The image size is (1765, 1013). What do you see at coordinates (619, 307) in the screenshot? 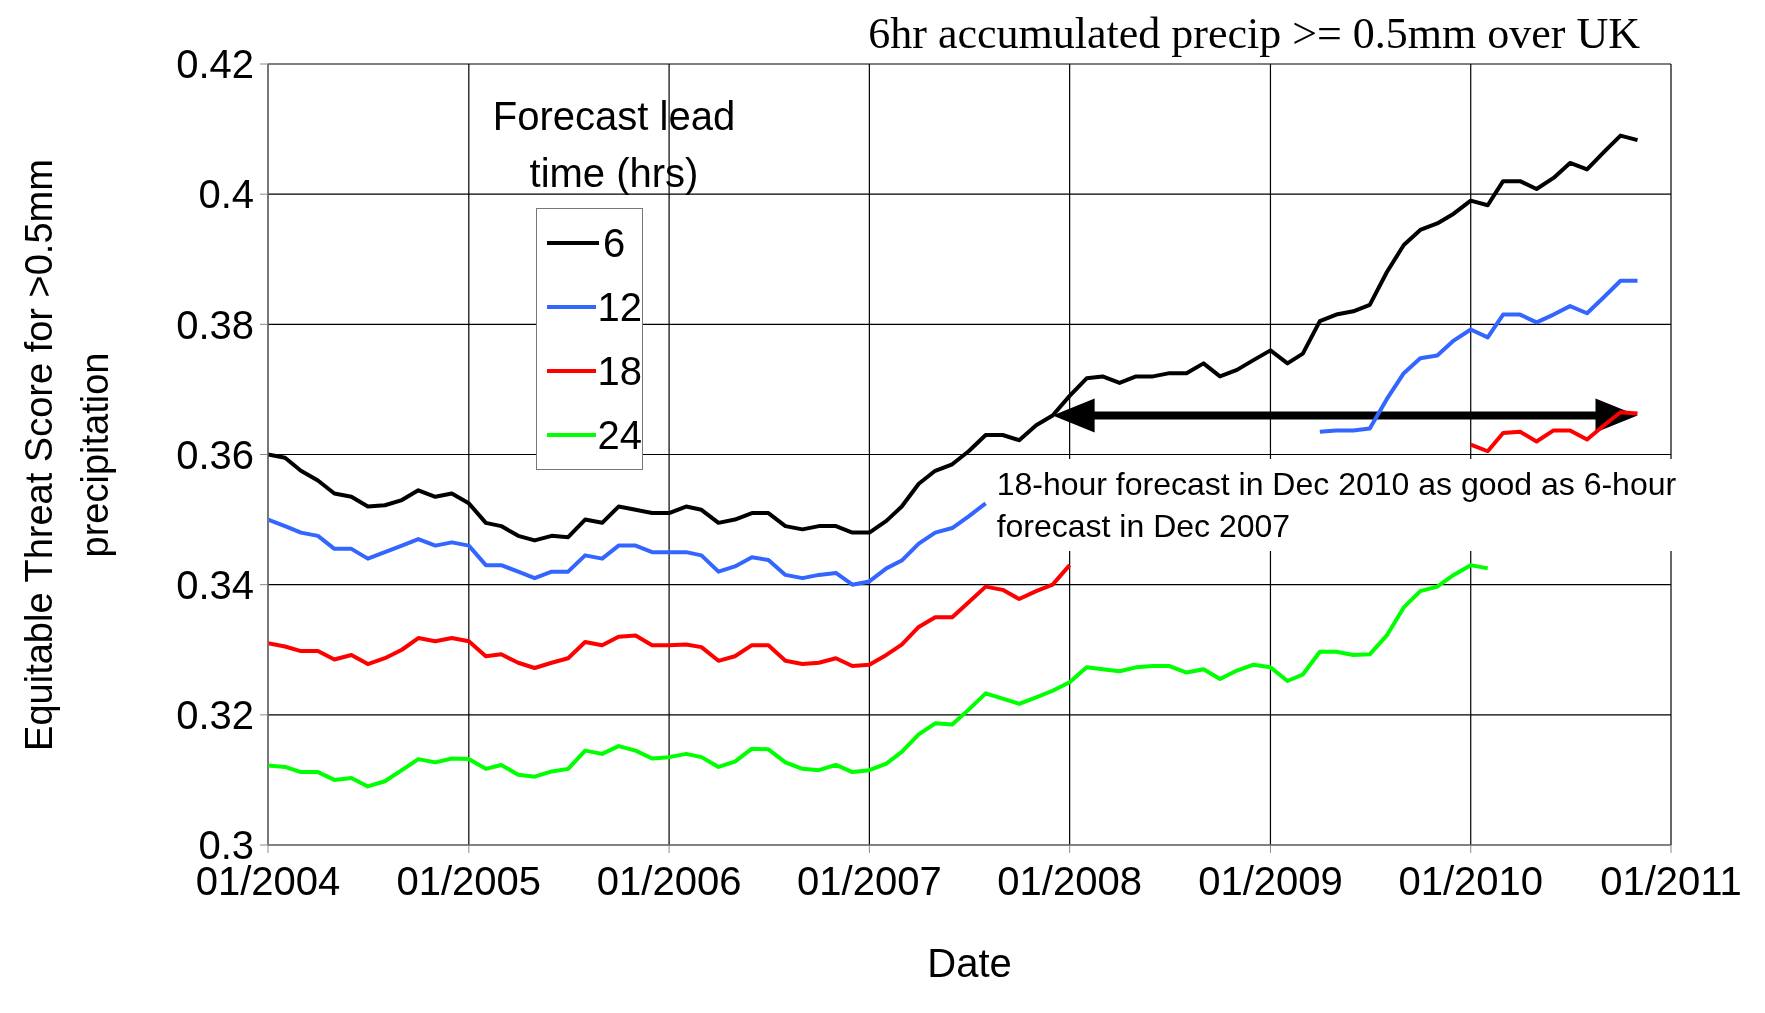
I see `legend-label: 12` at bounding box center [619, 307].